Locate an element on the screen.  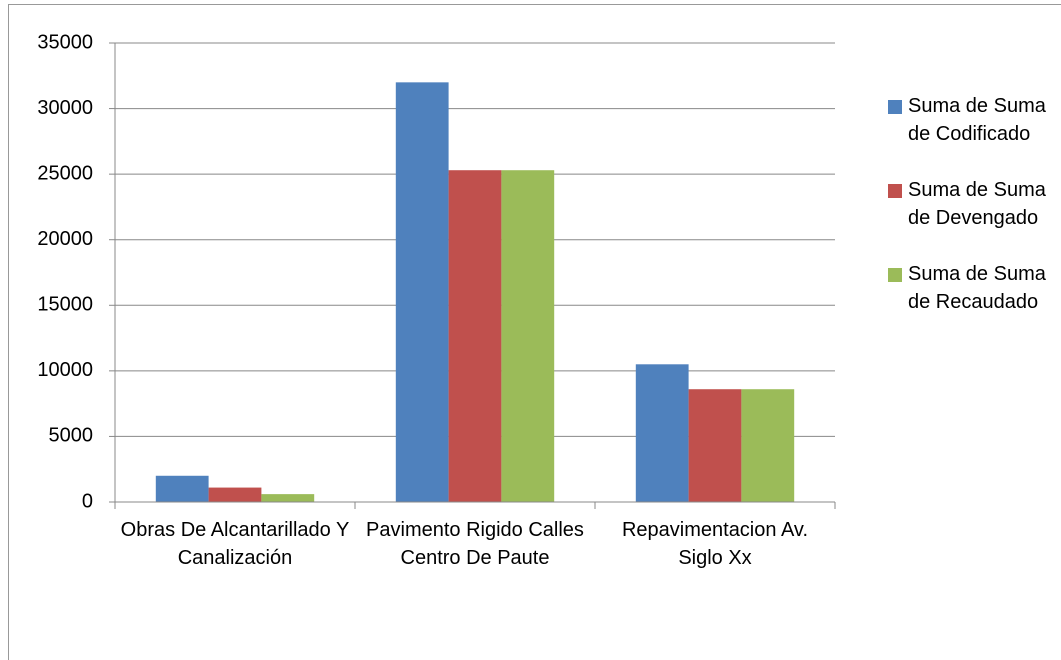
y-tick-label: 10000 is located at coordinates (65, 370).